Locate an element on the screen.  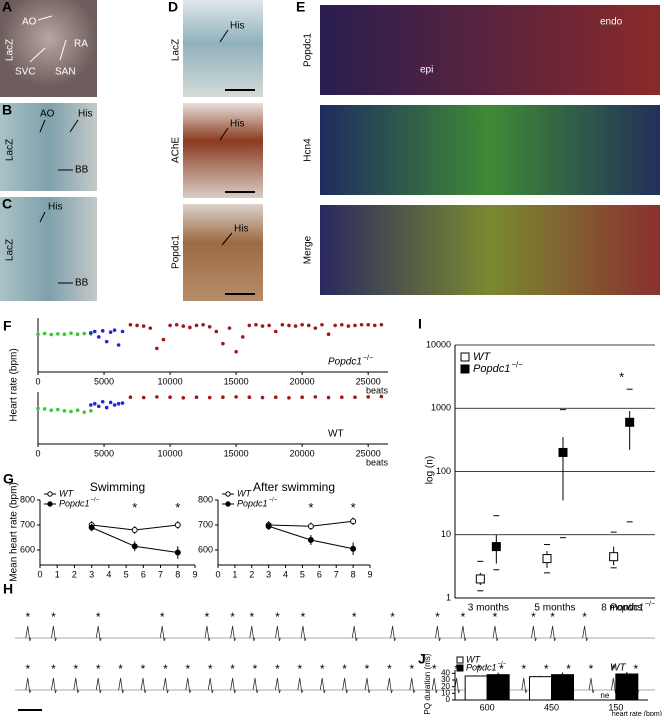
annotation: endo is located at coordinates (611, 22).